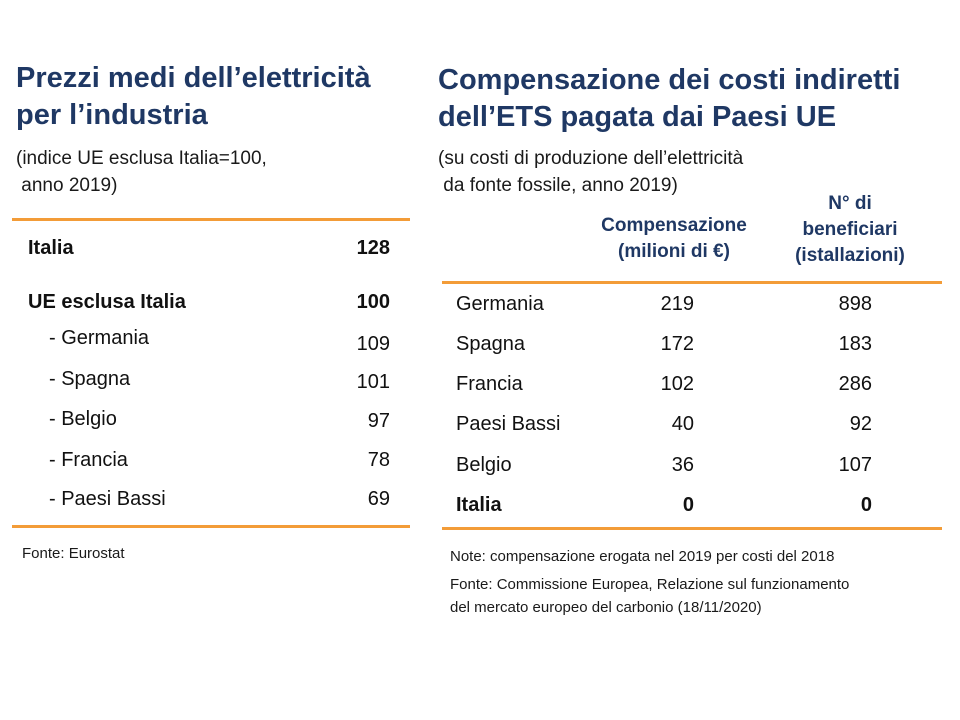 The image size is (960, 720). What do you see at coordinates (107, 302) in the screenshot?
I see `left-row-label: UE esclusa Italia` at bounding box center [107, 302].